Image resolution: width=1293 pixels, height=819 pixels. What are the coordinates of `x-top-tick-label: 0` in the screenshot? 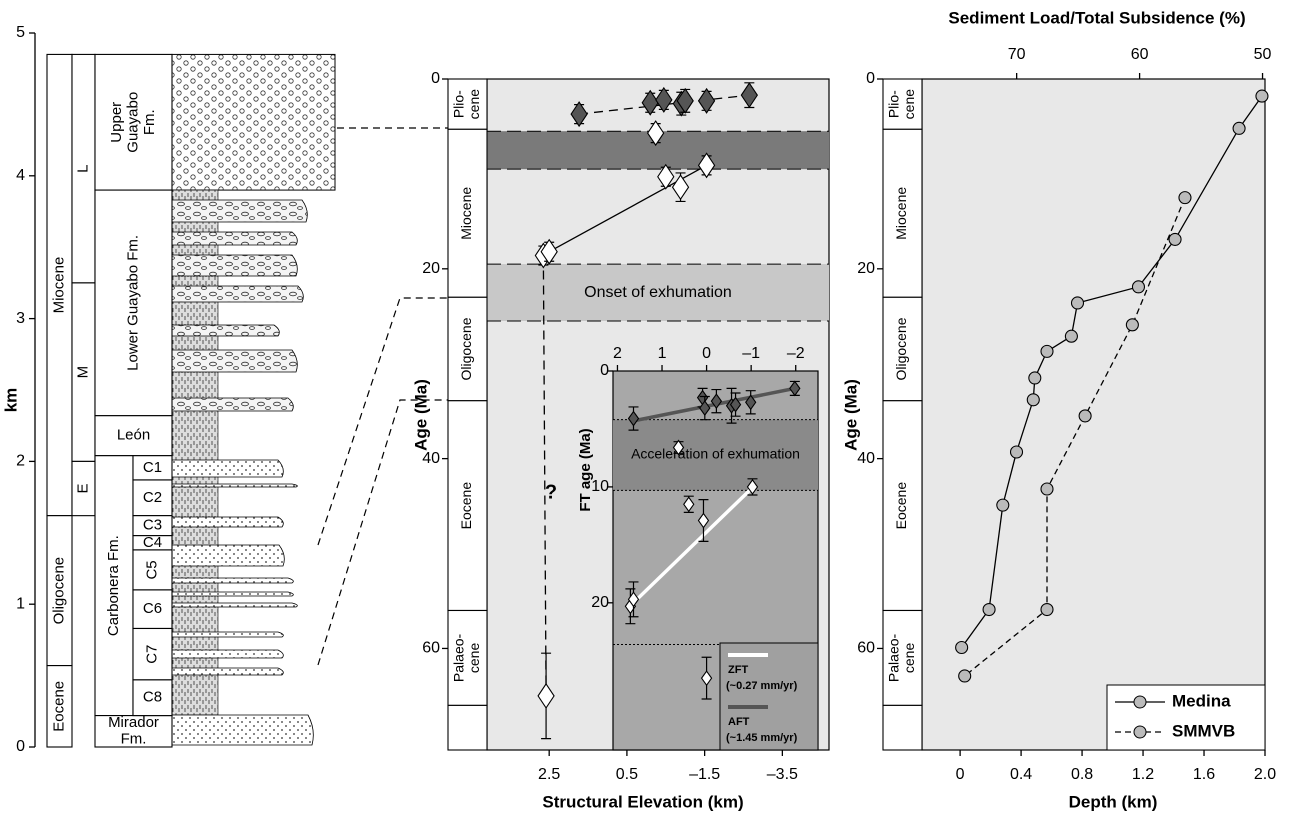 It's located at (706, 353).